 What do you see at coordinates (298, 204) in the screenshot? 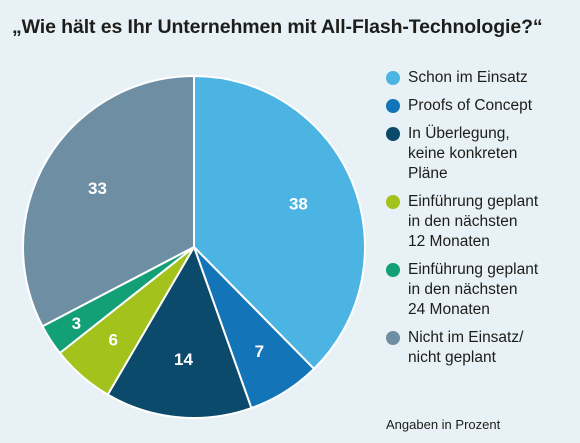
I see `slice-value-label-1: 38` at bounding box center [298, 204].